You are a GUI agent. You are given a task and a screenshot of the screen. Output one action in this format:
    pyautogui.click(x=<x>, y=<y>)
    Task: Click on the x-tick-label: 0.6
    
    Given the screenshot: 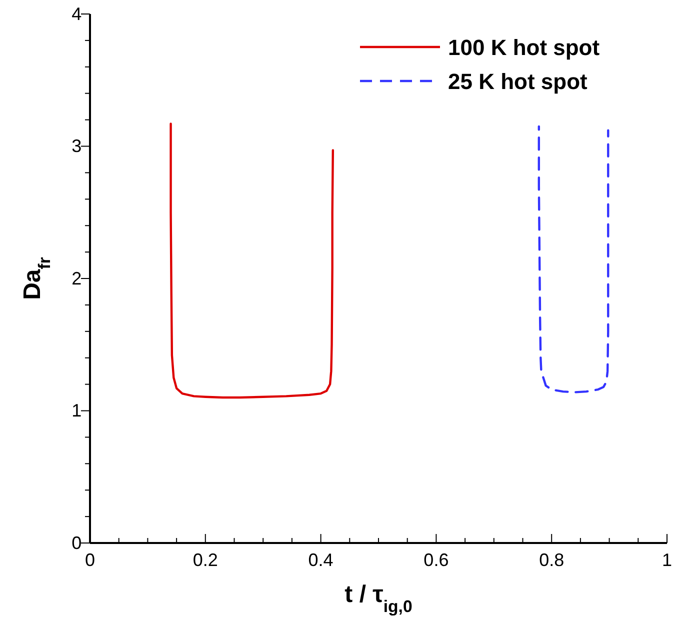 What is the action you would take?
    pyautogui.click(x=436, y=560)
    